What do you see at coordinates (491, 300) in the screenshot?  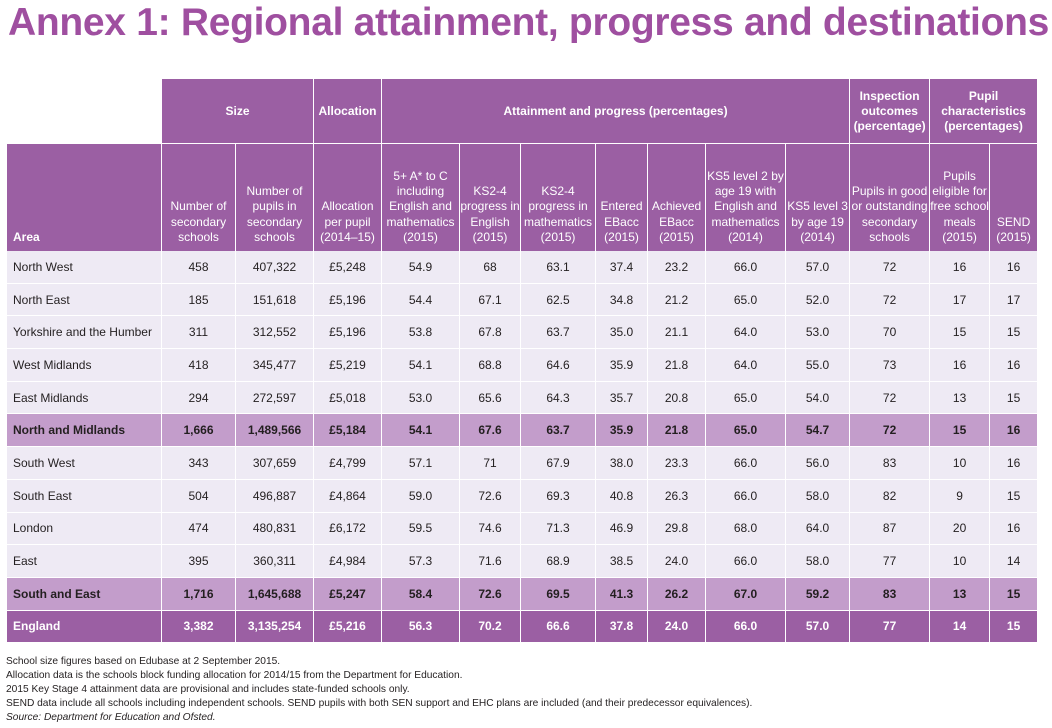 I see `table-cell: 67.1` at bounding box center [491, 300].